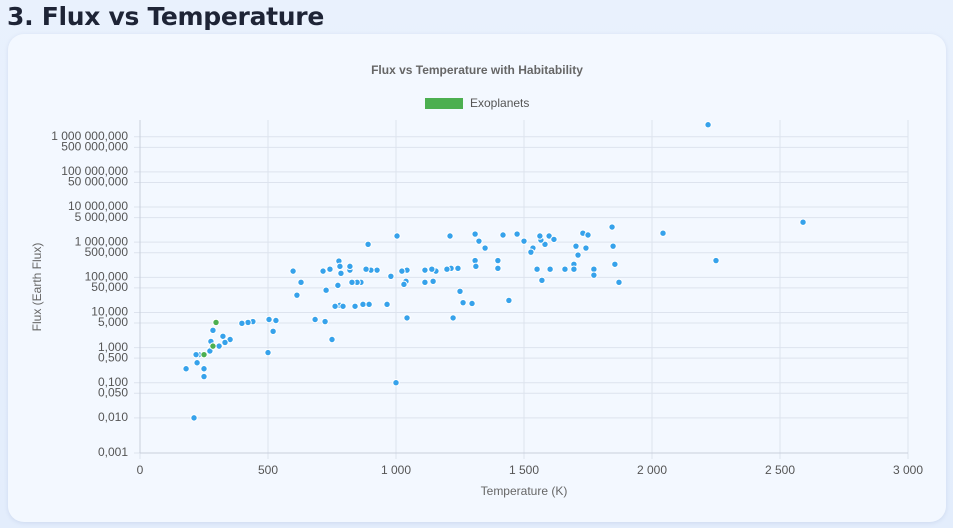 The image size is (953, 528). Describe the element at coordinates (113, 452) in the screenshot. I see `y-tick-label: 0,001` at that location.